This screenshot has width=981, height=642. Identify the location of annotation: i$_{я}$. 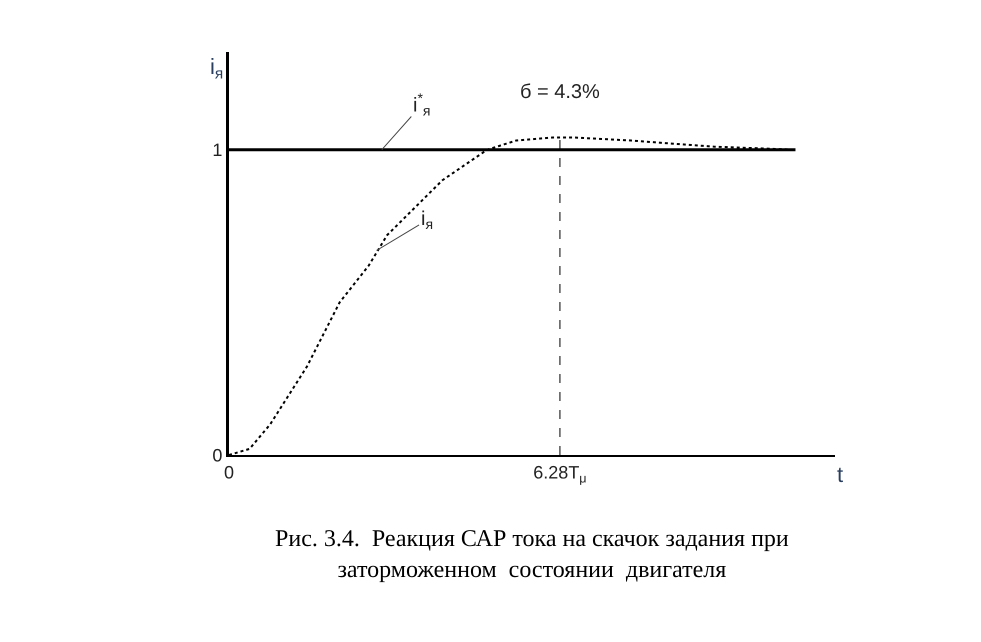
(427, 220).